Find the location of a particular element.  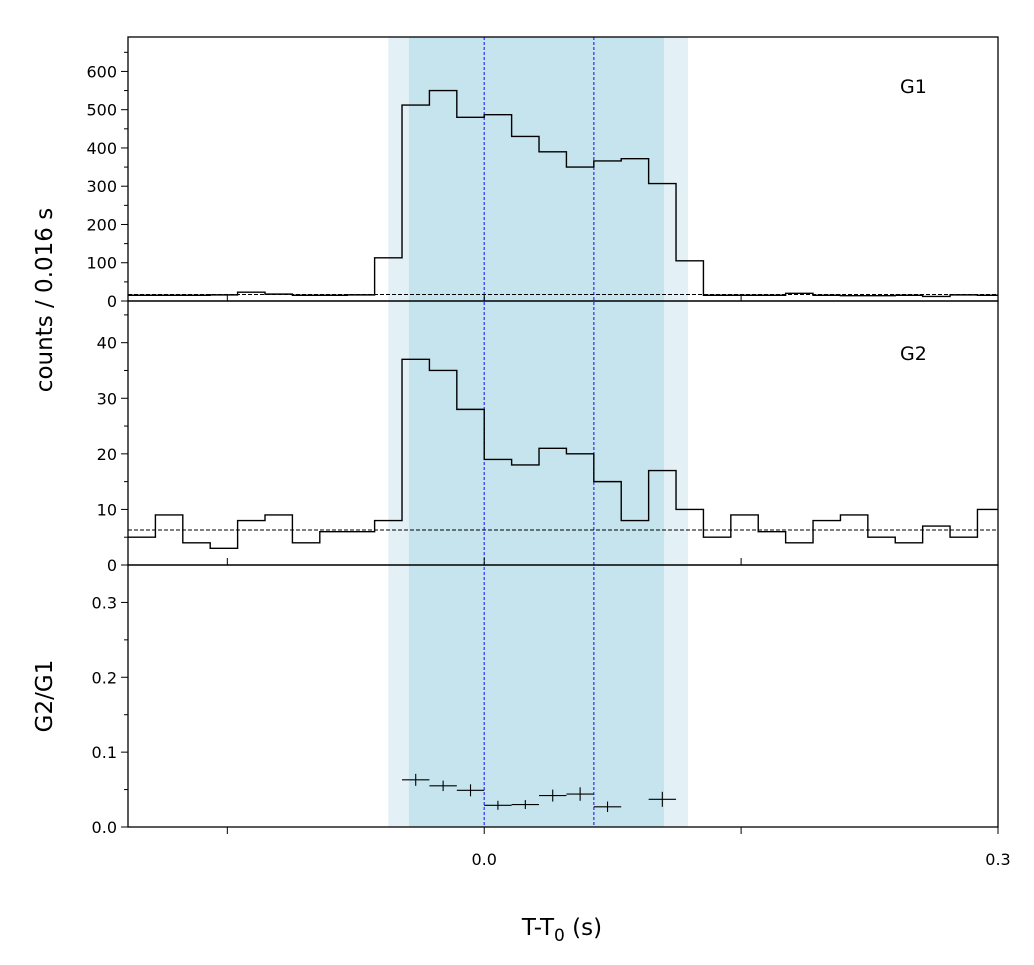

y-tick-label: 300 is located at coordinates (101, 186).